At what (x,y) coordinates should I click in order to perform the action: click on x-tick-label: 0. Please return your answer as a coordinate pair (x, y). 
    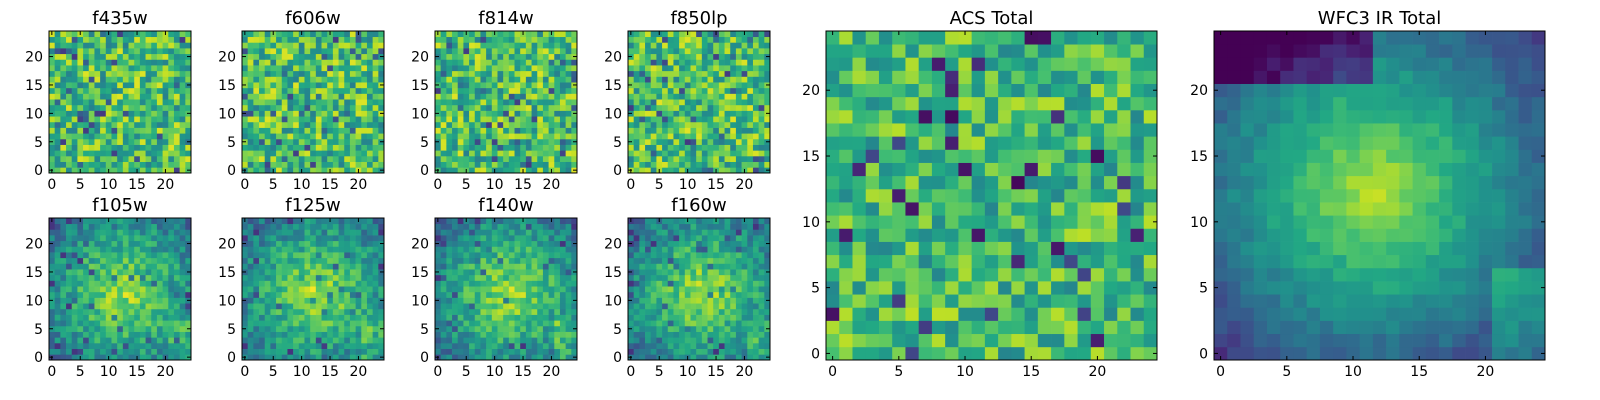
    Looking at the image, I should click on (437, 372).